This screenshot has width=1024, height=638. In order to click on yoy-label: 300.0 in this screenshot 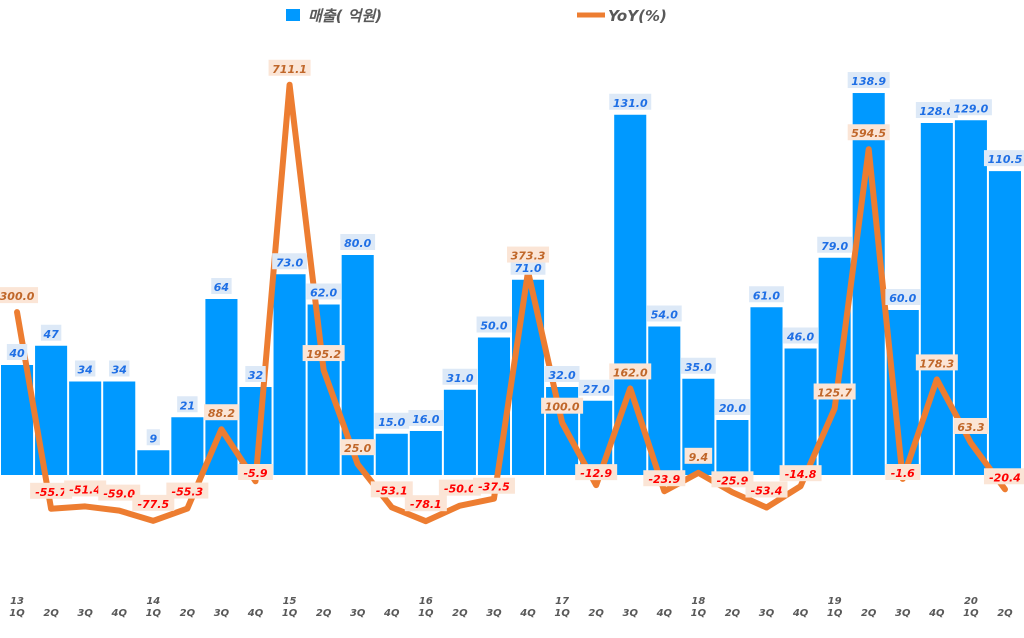, I will do `click(17, 296)`.